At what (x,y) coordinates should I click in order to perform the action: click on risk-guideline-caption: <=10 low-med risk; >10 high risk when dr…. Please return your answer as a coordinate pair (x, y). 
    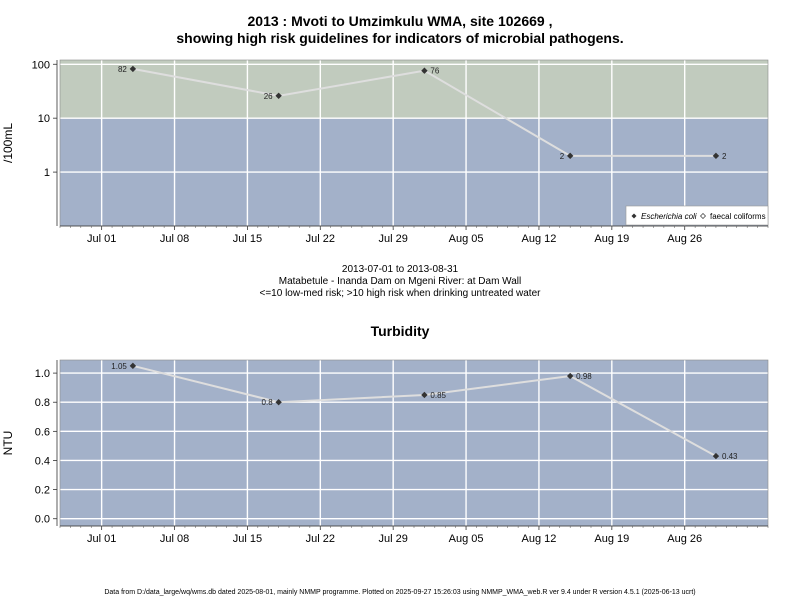
    Looking at the image, I should click on (400, 293).